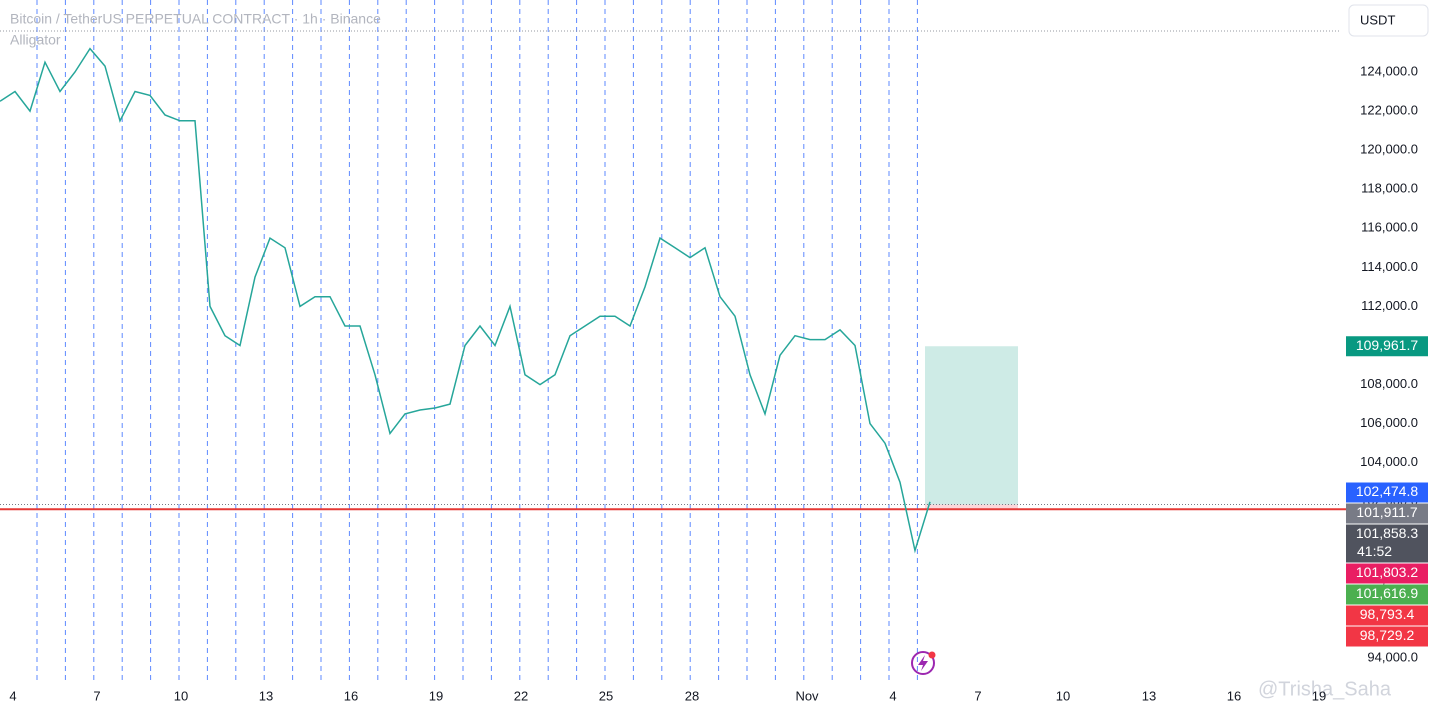  Describe the element at coordinates (1389, 149) in the screenshot. I see `y-tick-label: 120,000.0` at that location.